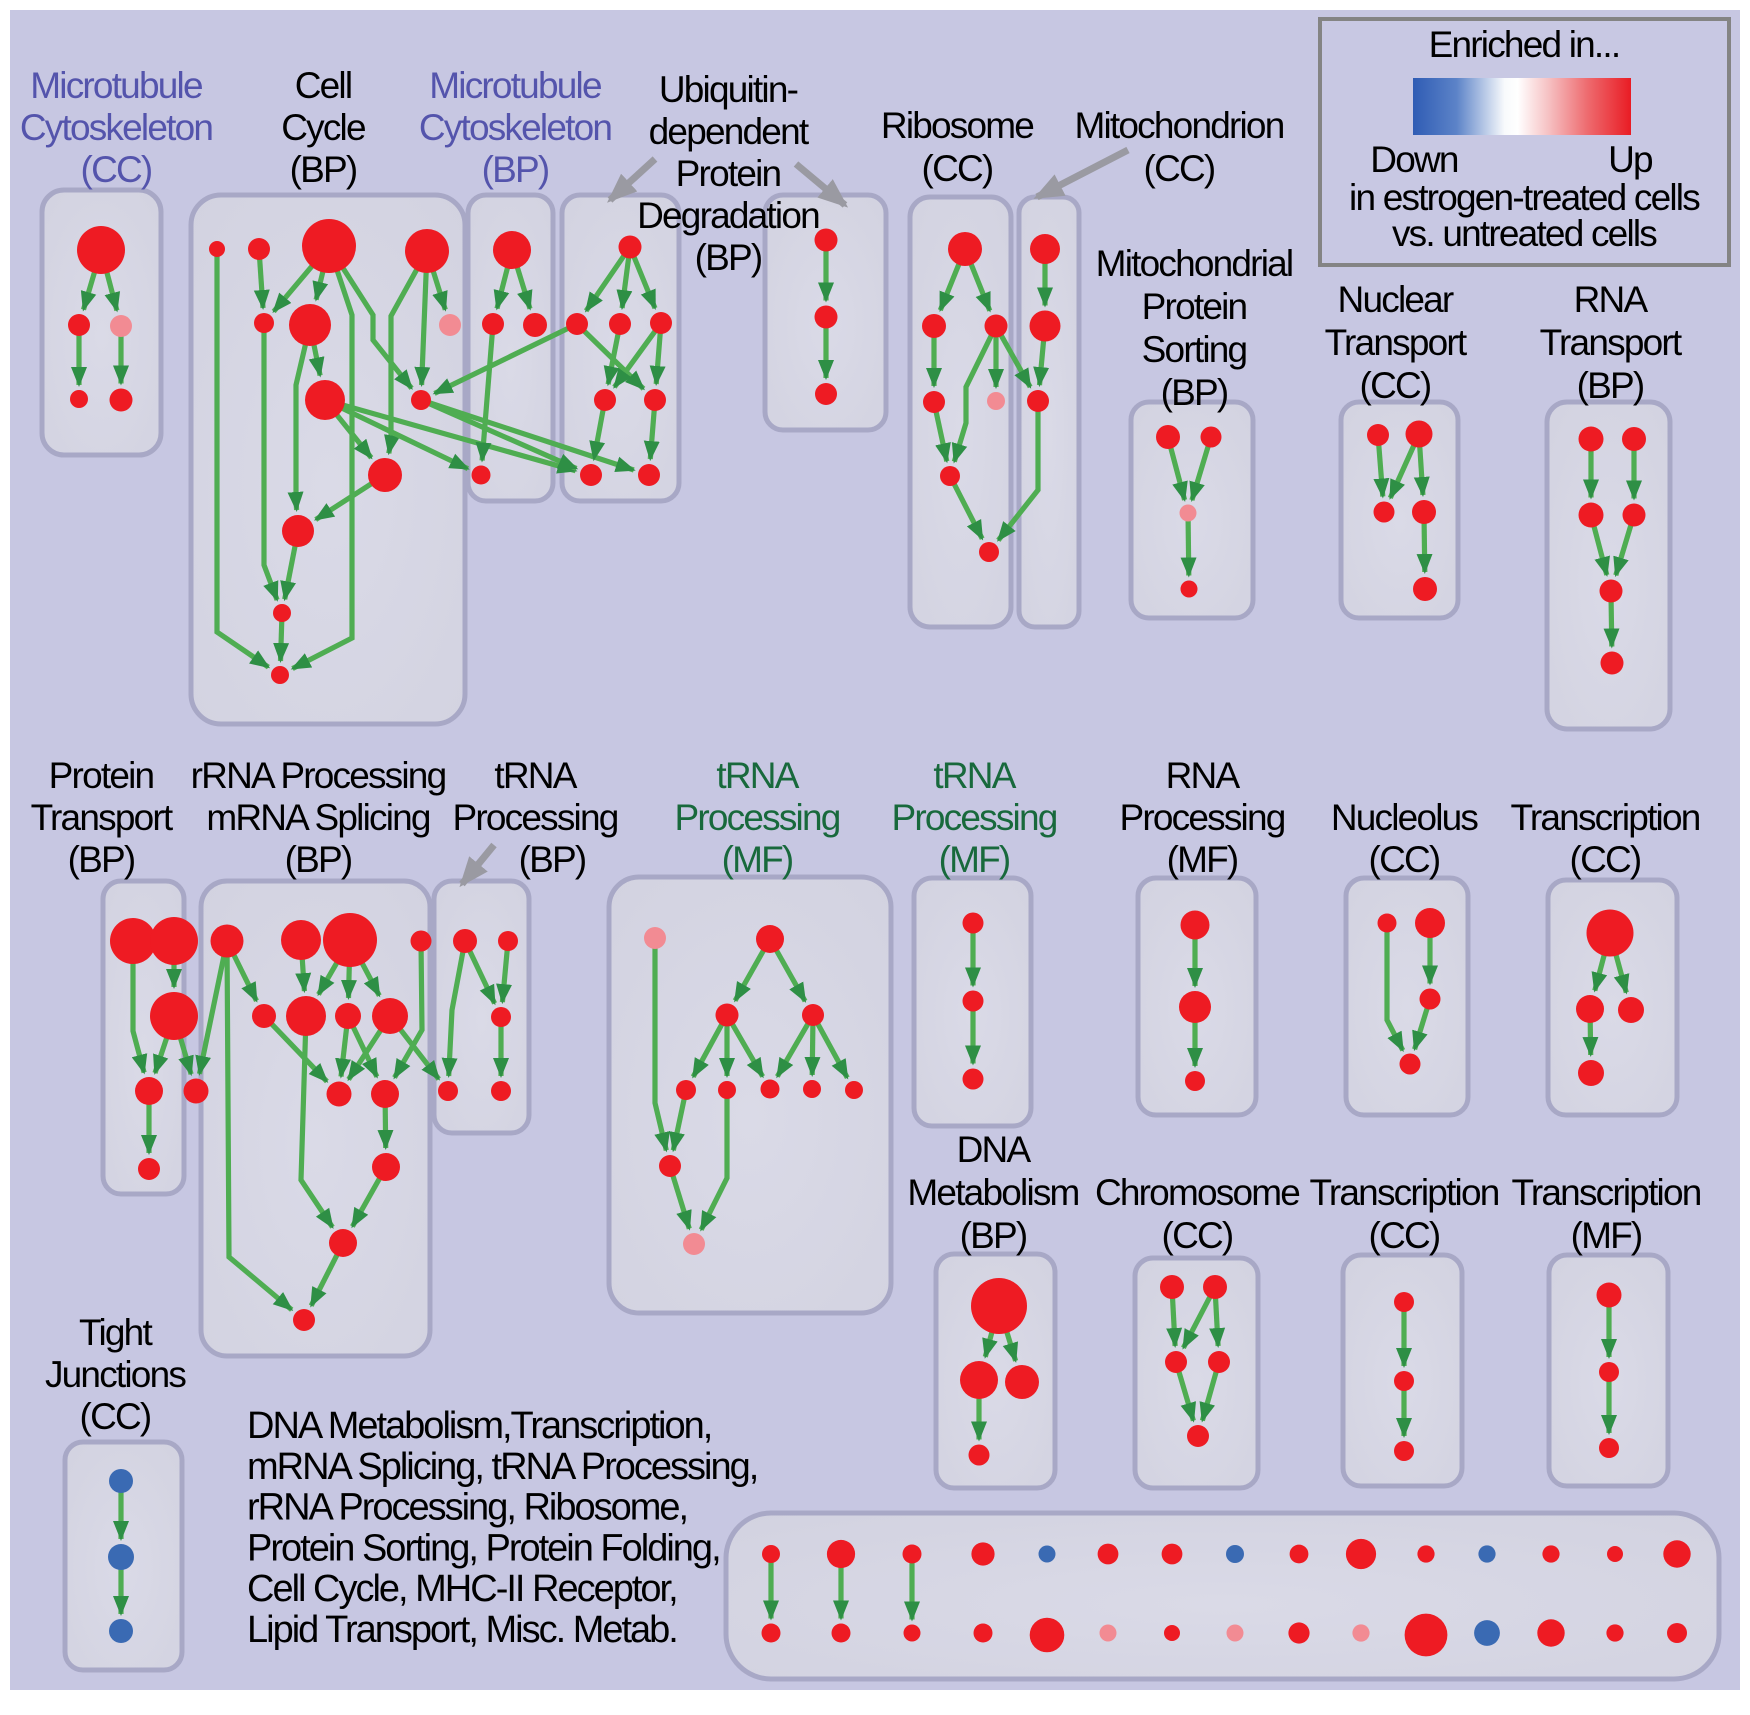 The width and height of the screenshot is (1750, 1715). Describe the element at coordinates (1396, 299) in the screenshot. I see `svg-text: Nuclear` at that location.